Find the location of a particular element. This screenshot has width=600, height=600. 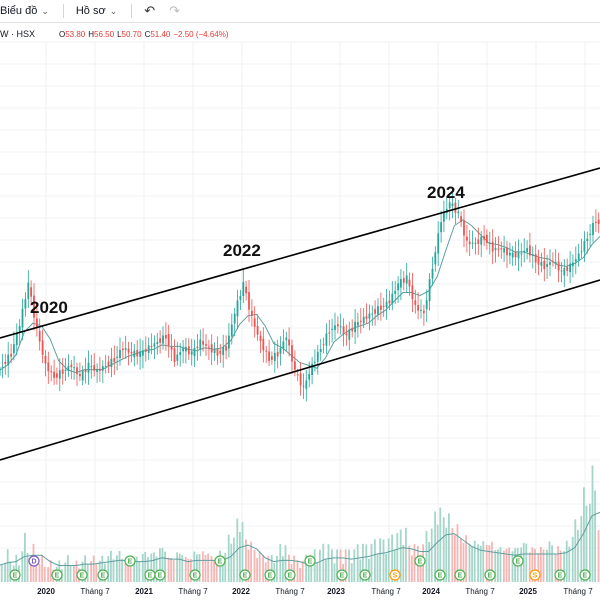

event-marker-letter: S is located at coordinates (535, 576).